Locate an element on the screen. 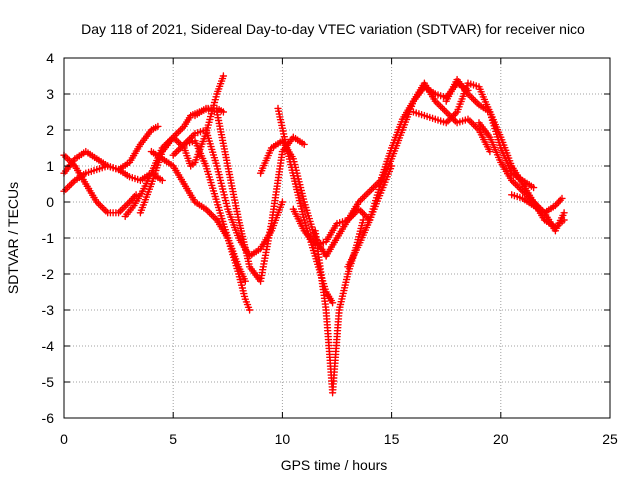 This screenshot has height=480, width=640. y-tick-label: -6 is located at coordinates (48, 418).